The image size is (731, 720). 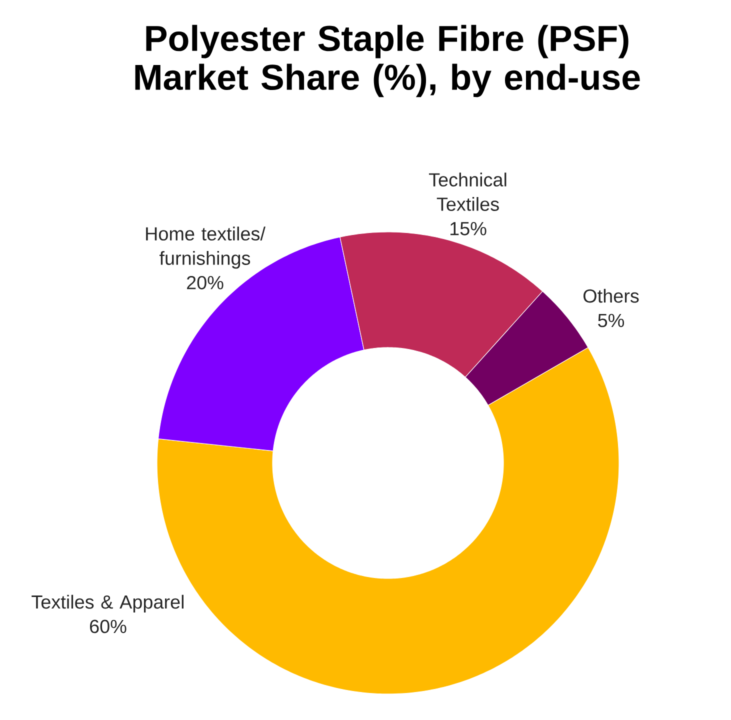 I want to click on data-label: 5%, so click(x=611, y=321).